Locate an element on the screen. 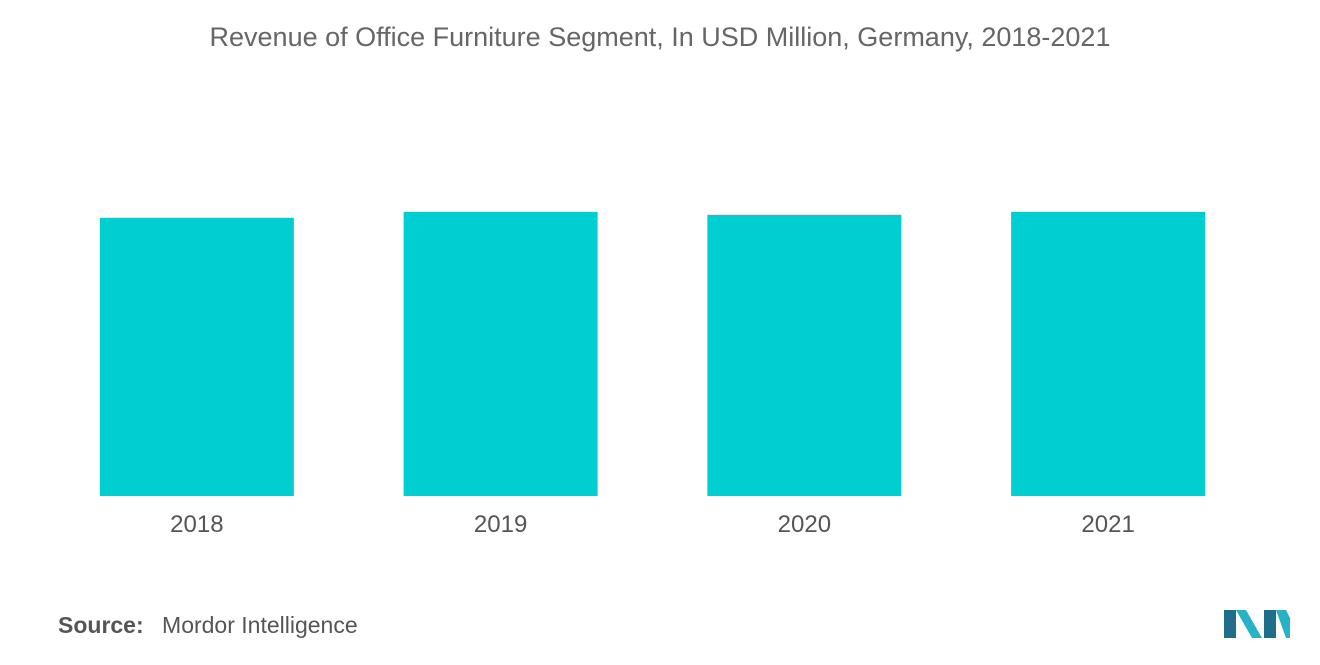 This screenshot has height=665, width=1320. mordor-logo-icon is located at coordinates (1257, 624).